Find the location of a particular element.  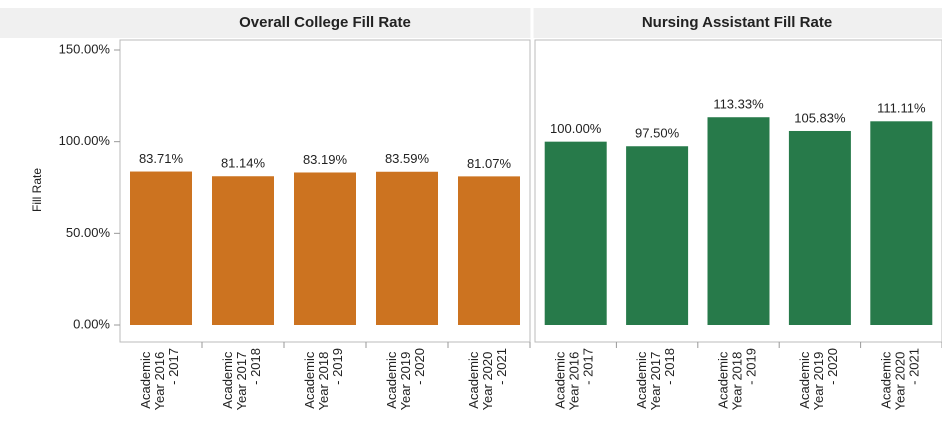

data-label: 81.14% is located at coordinates (243, 163).